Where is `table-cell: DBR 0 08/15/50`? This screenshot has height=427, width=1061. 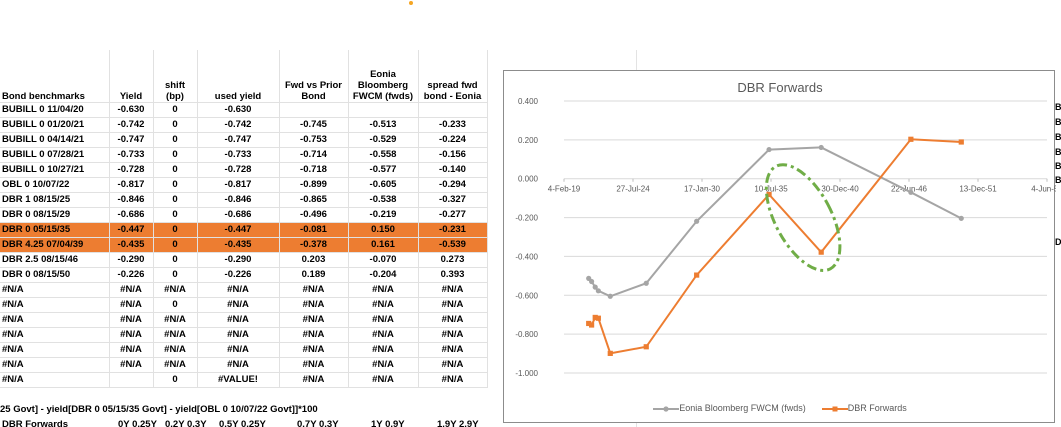
table-cell: DBR 0 08/15/50 is located at coordinates (55, 275).